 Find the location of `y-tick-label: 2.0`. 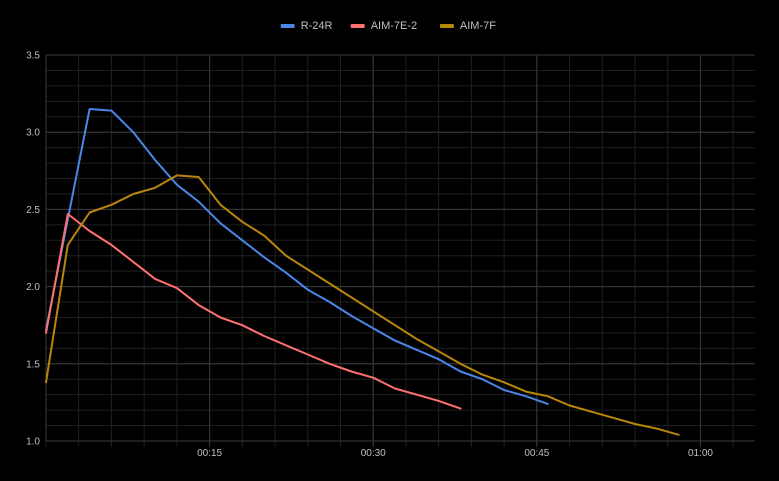

y-tick-label: 2.0 is located at coordinates (33, 287).